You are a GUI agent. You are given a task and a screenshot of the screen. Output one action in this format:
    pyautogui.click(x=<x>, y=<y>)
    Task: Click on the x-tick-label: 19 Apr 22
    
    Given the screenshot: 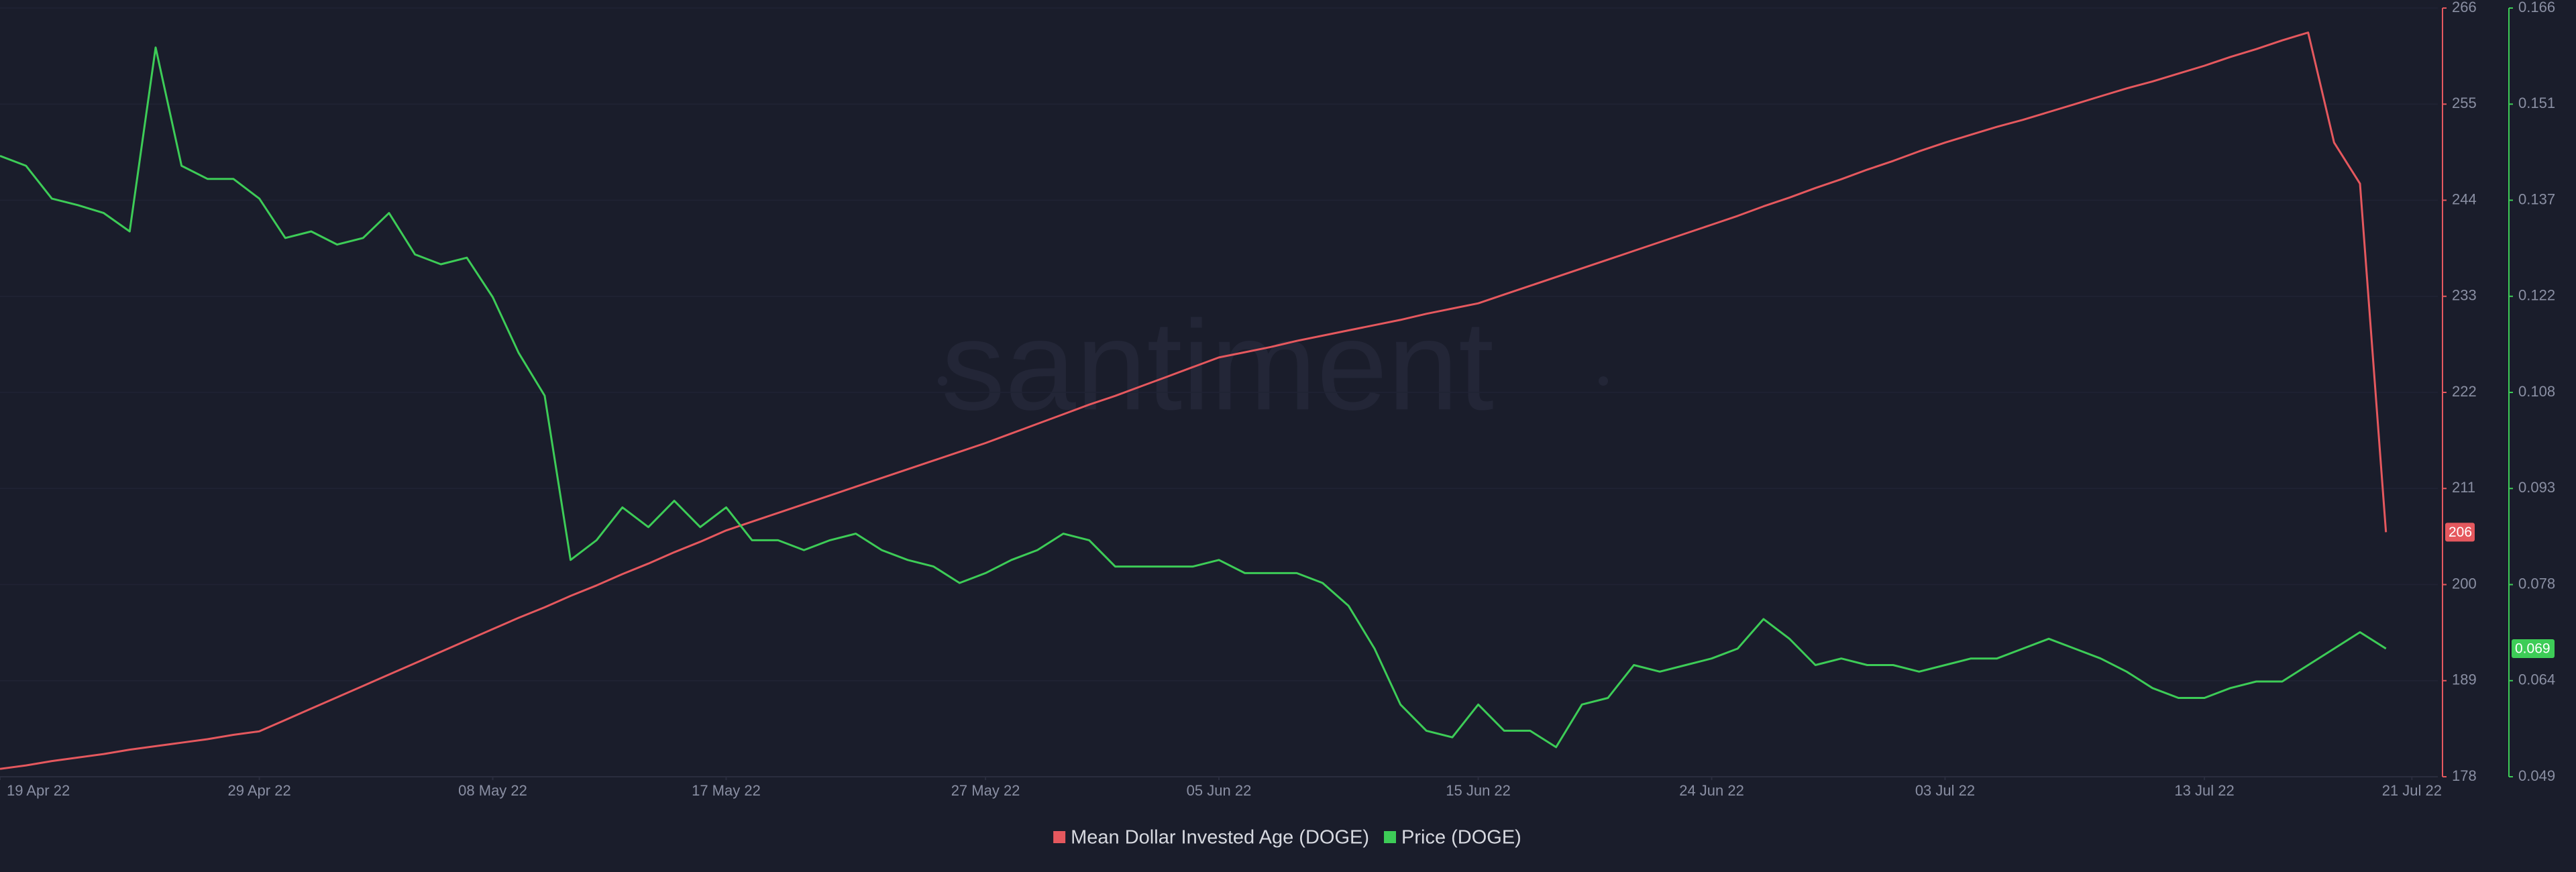 What is the action you would take?
    pyautogui.click(x=38, y=790)
    